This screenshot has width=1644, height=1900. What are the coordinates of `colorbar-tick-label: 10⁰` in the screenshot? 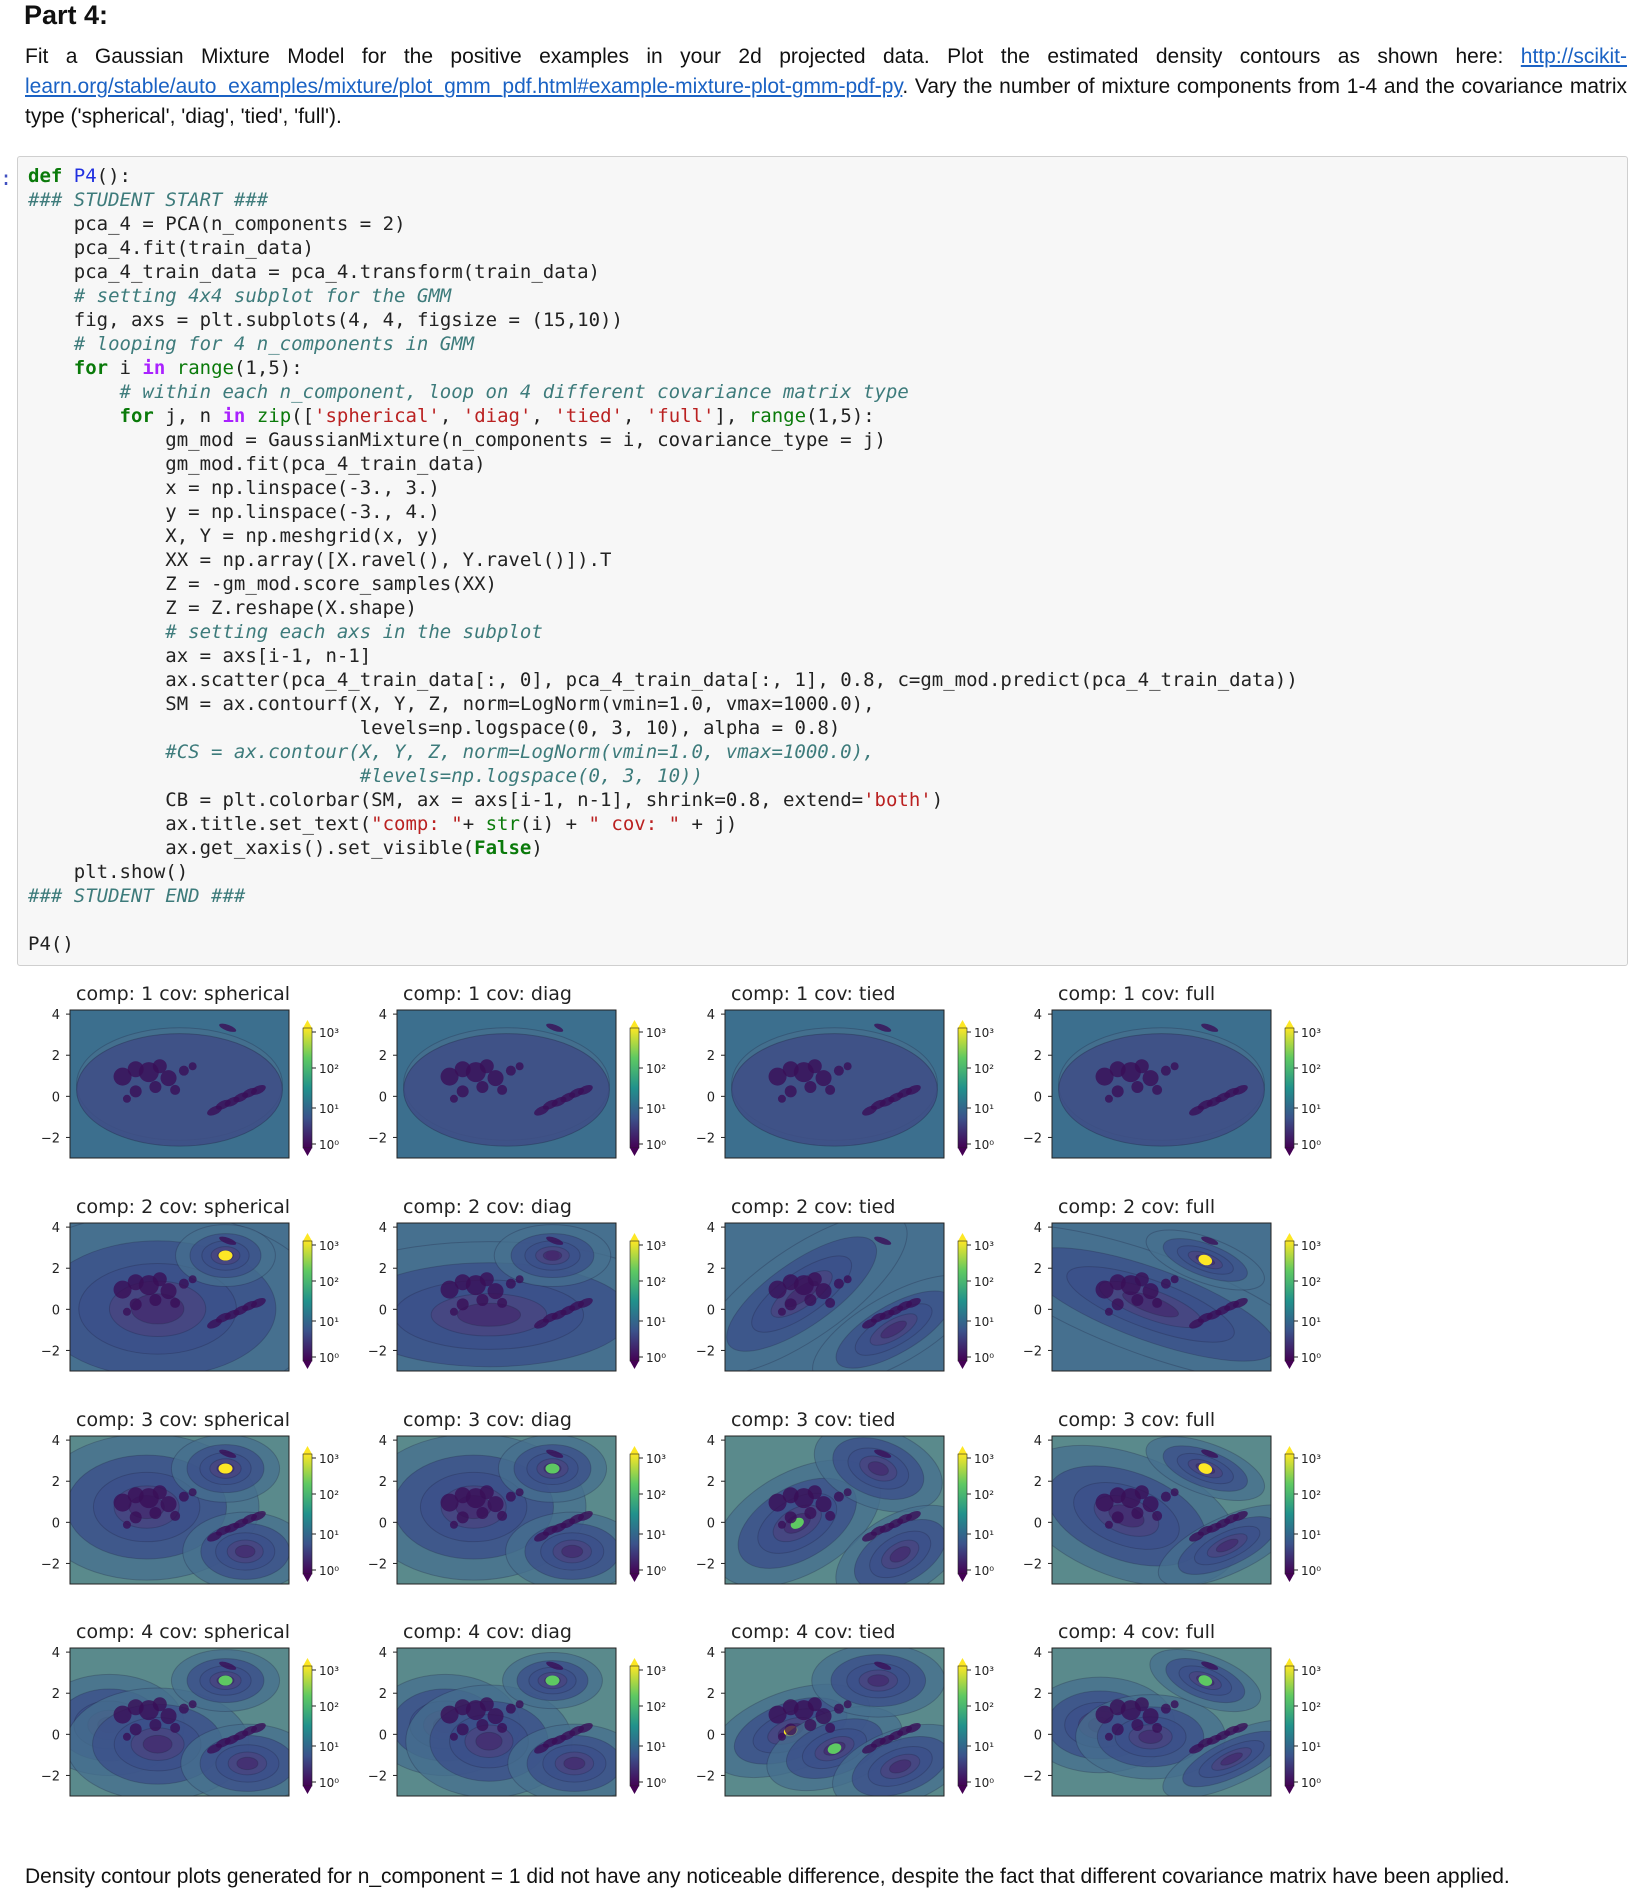 It's located at (329, 1358).